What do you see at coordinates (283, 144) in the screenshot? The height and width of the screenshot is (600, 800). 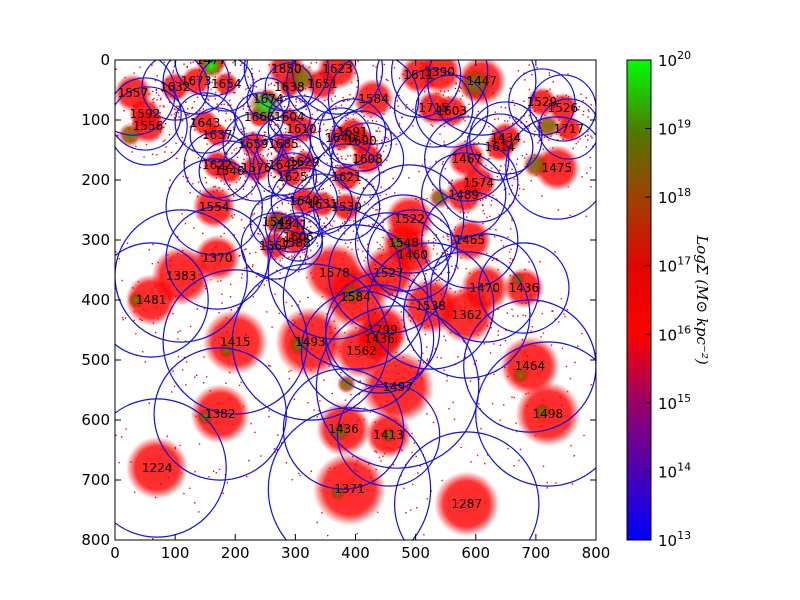 I see `halo-label: 1685` at bounding box center [283, 144].